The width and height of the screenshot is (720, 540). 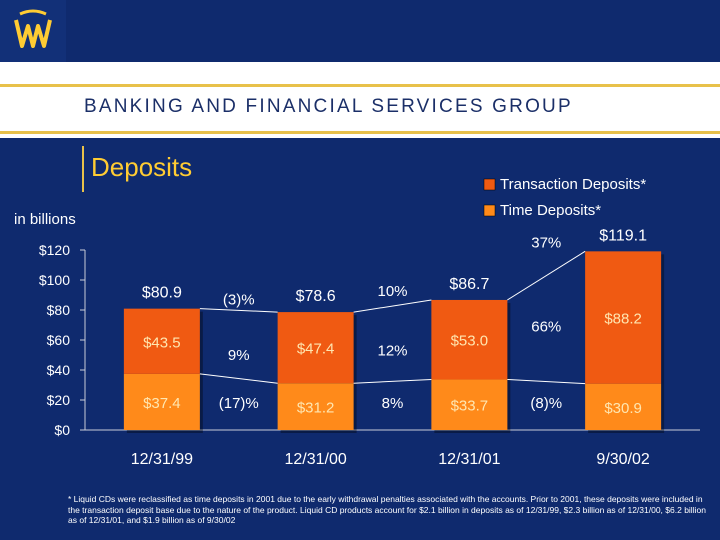 I want to click on total-value-label: $119.1, so click(x=623, y=235).